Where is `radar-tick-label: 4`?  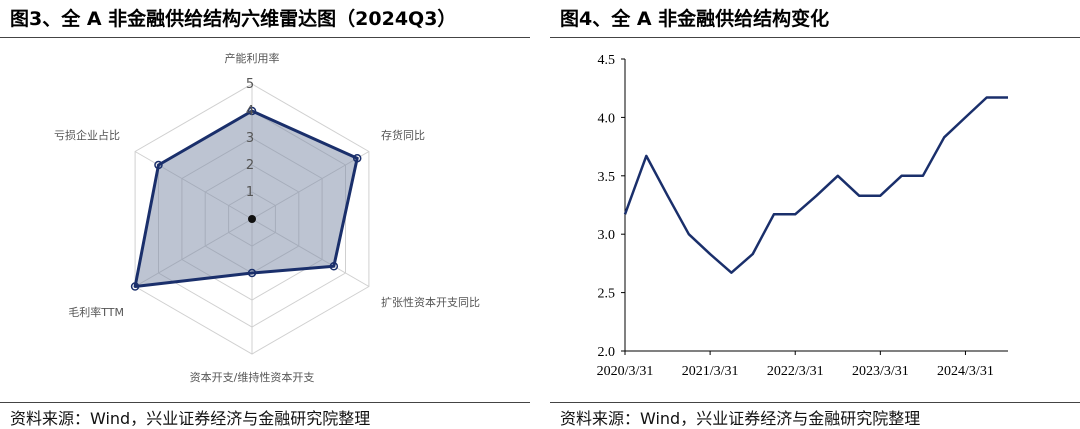
radar-tick-label: 4 is located at coordinates (250, 111).